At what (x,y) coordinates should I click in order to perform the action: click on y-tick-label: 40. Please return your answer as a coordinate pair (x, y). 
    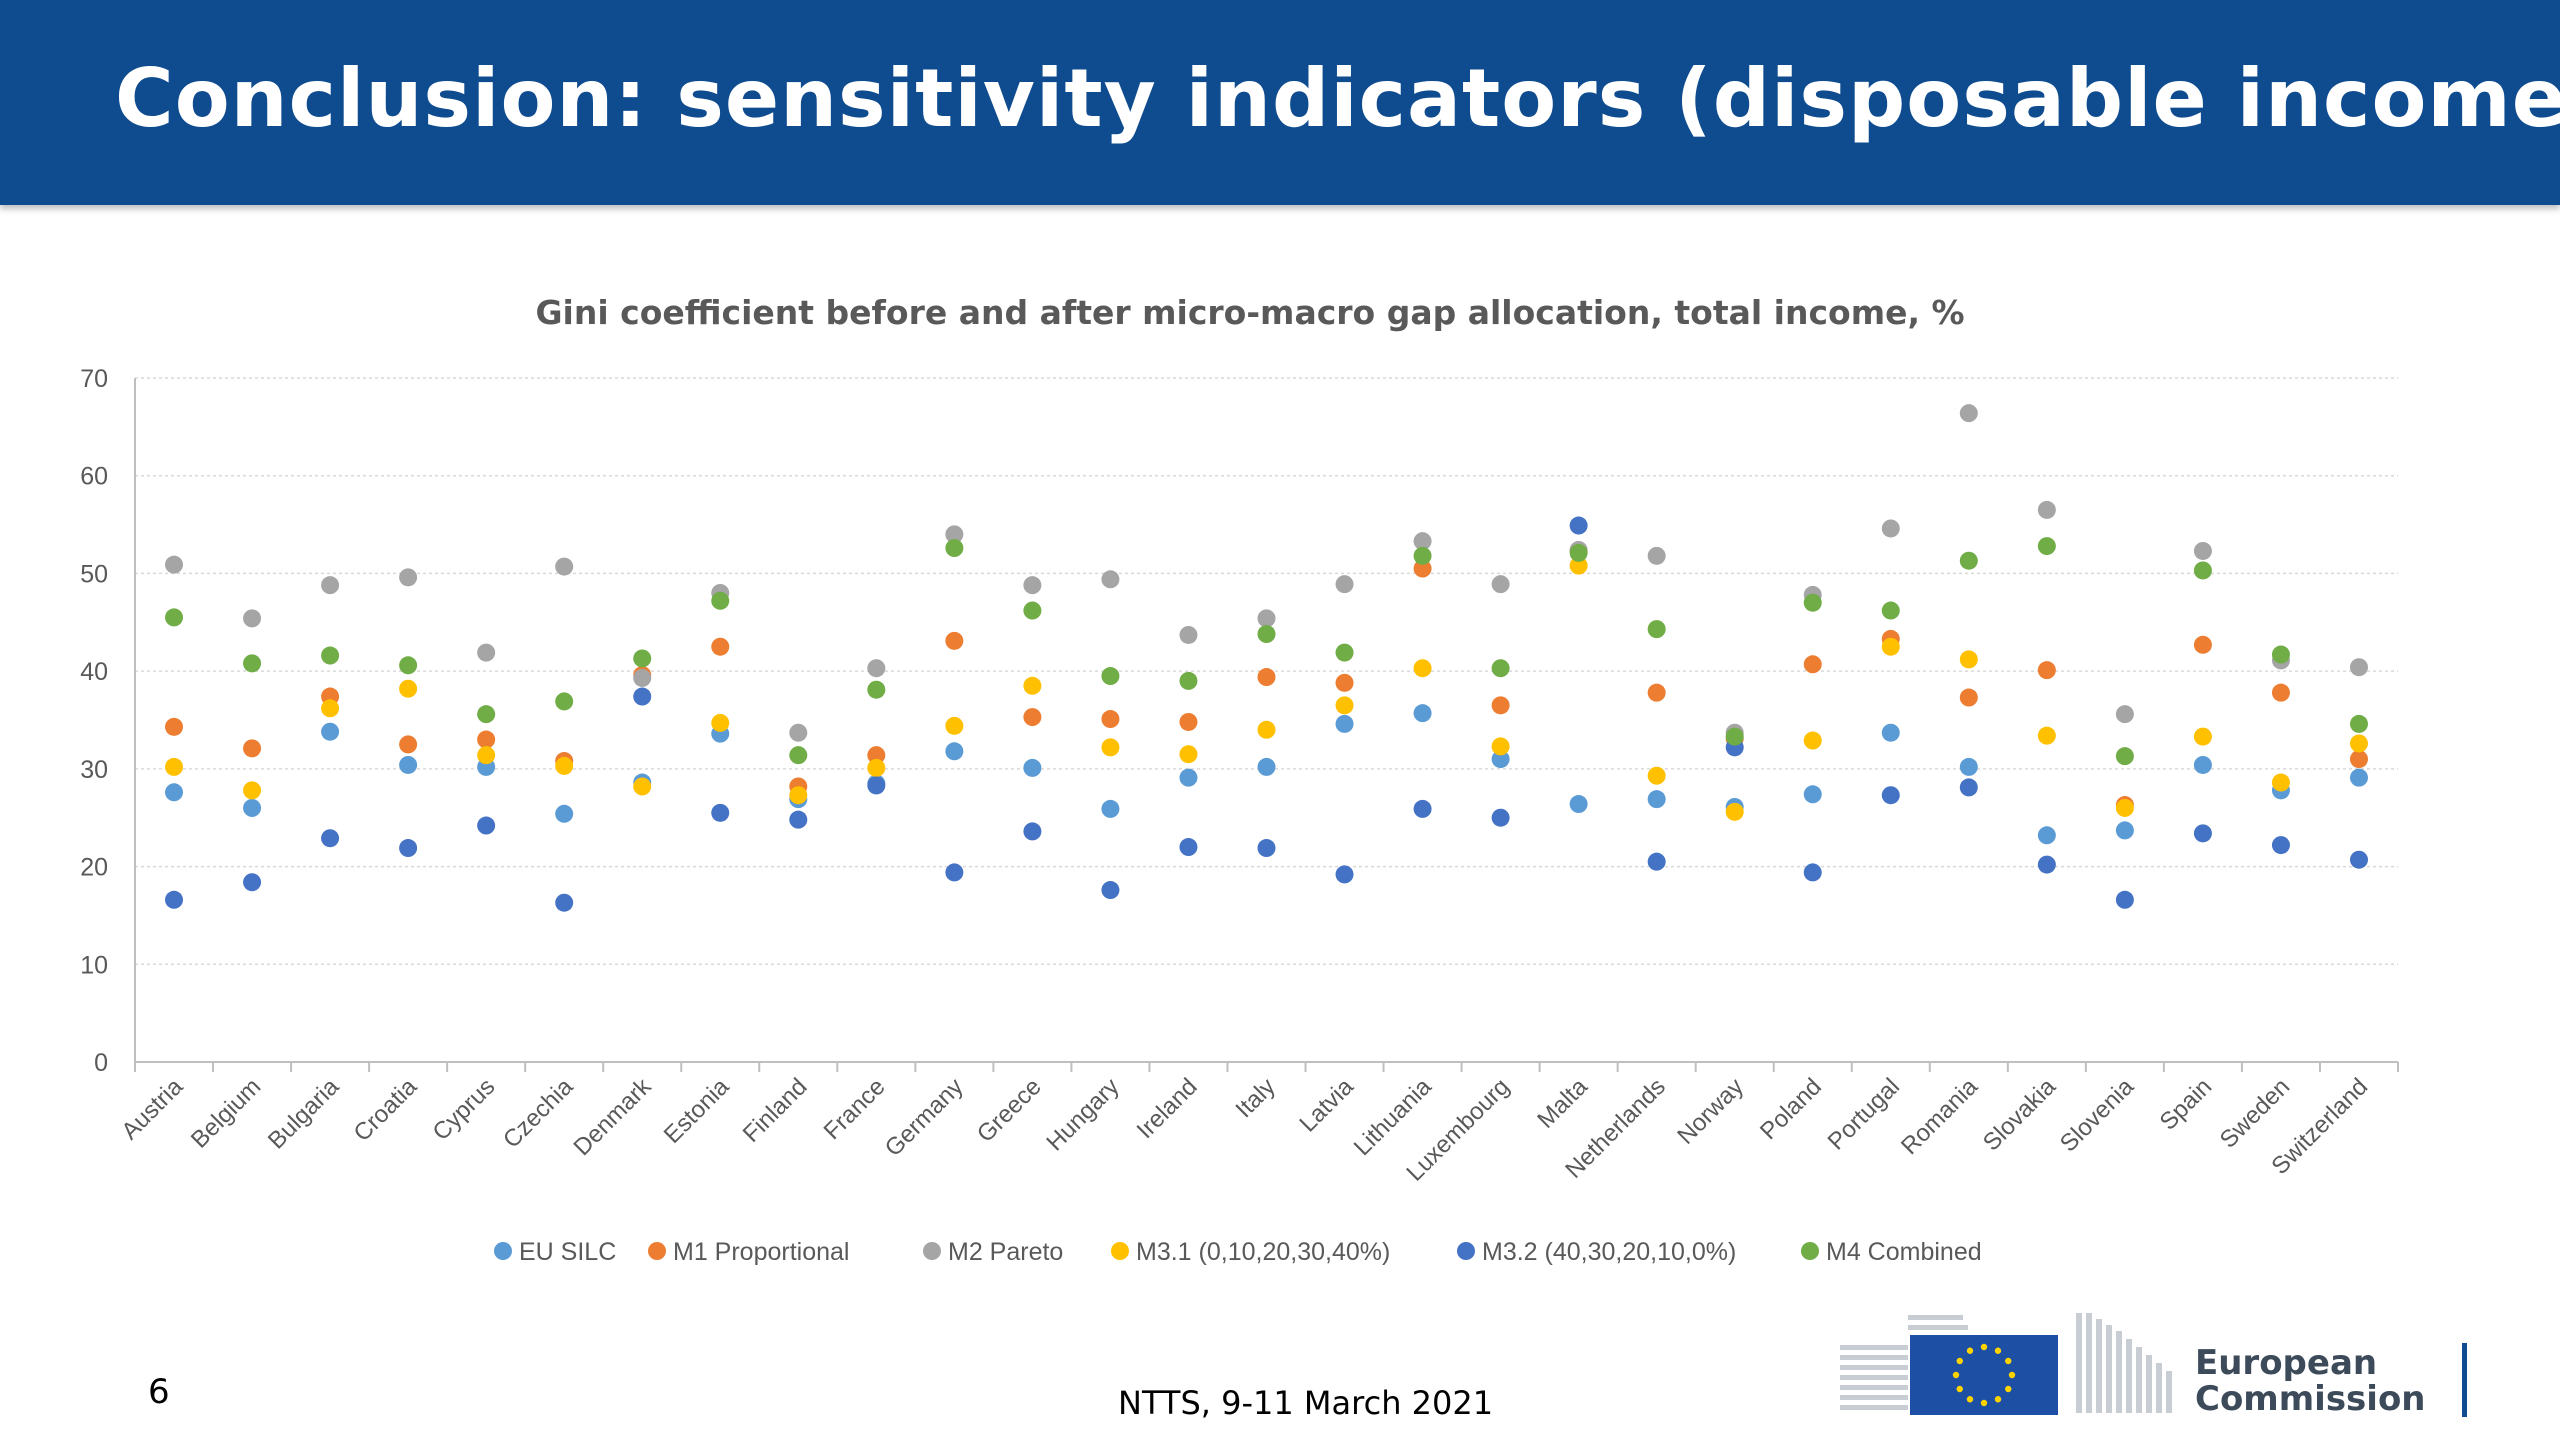
    Looking at the image, I should click on (94, 672).